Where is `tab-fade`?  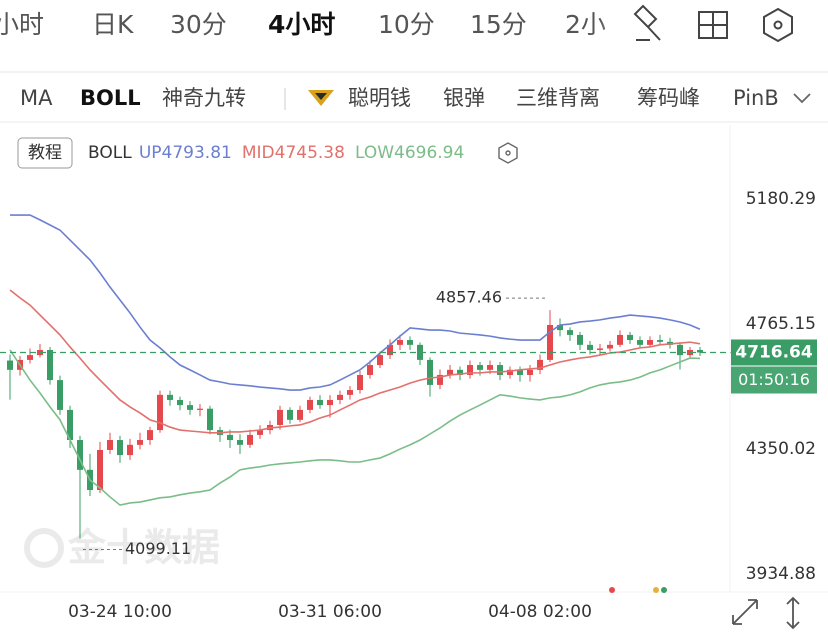 tab-fade is located at coordinates (615, 27).